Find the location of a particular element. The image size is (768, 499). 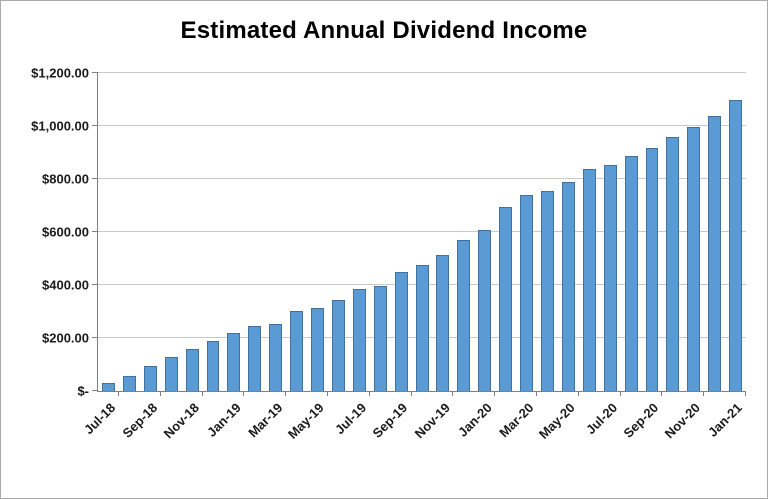

x-axis-tick-label: Sep-19 is located at coordinates (390, 420).